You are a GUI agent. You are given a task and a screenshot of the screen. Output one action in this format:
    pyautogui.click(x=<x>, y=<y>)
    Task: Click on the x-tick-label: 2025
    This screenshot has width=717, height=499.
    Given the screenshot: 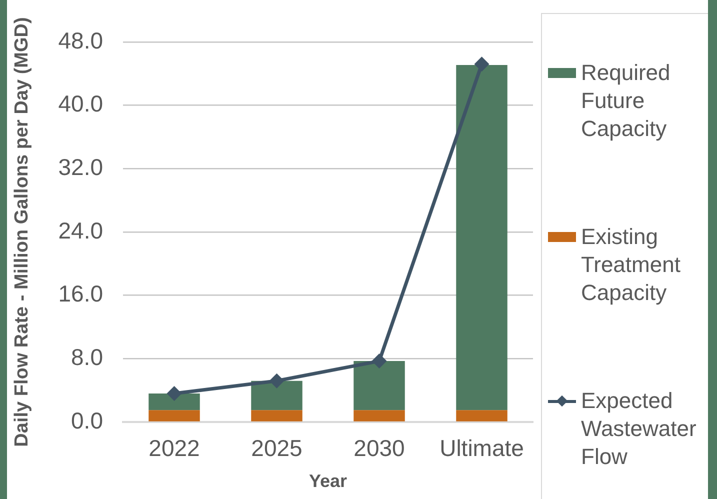 What is the action you would take?
    pyautogui.click(x=276, y=448)
    